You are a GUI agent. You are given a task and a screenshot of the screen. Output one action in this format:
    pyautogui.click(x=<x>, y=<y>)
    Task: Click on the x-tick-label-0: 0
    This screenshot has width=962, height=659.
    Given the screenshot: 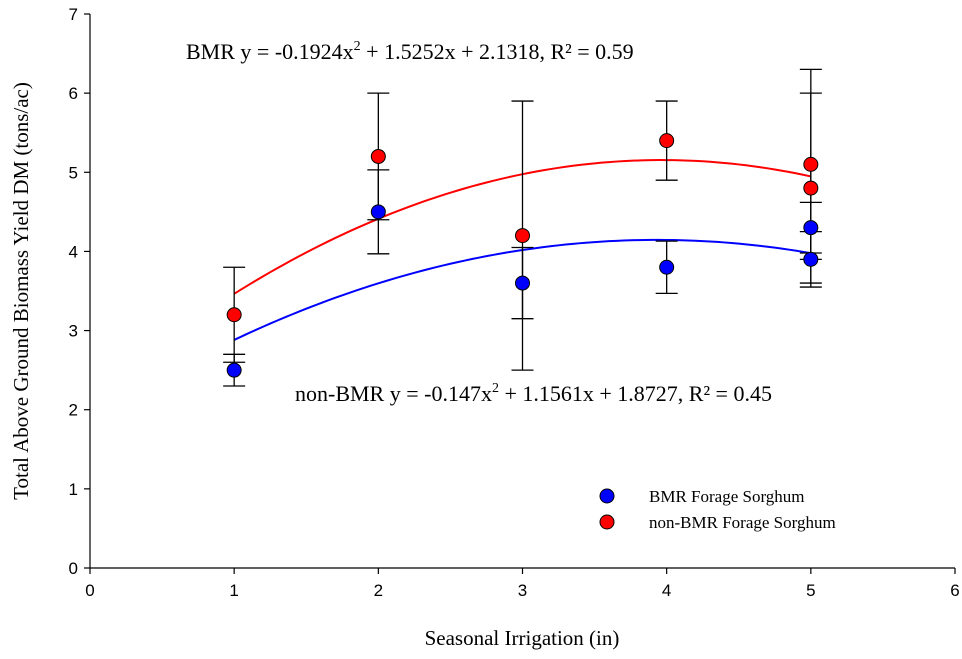 What is the action you would take?
    pyautogui.click(x=89, y=590)
    